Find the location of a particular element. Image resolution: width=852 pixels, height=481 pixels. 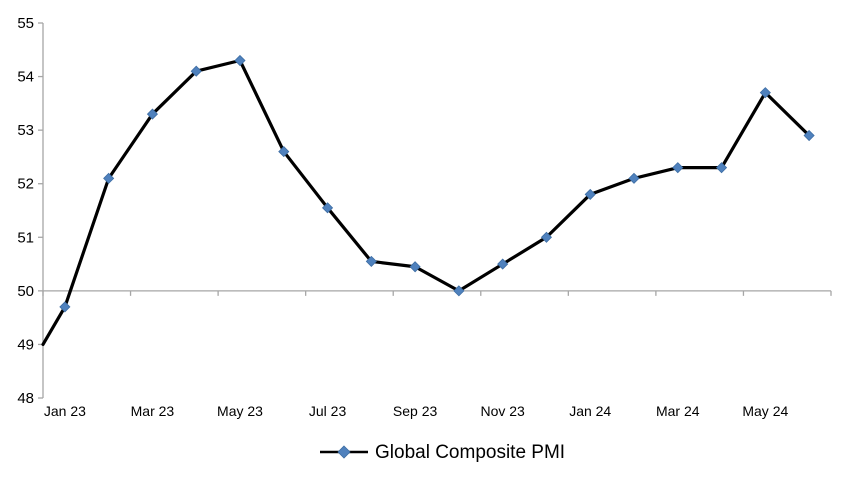

x-axis-label: Mar 23 is located at coordinates (153, 411).